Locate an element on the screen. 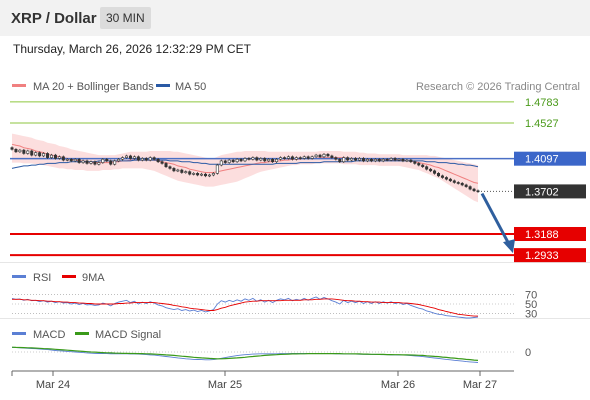 Image resolution: width=590 pixels, height=400 pixels. legend-swatch-macd-signal is located at coordinates (82, 333).